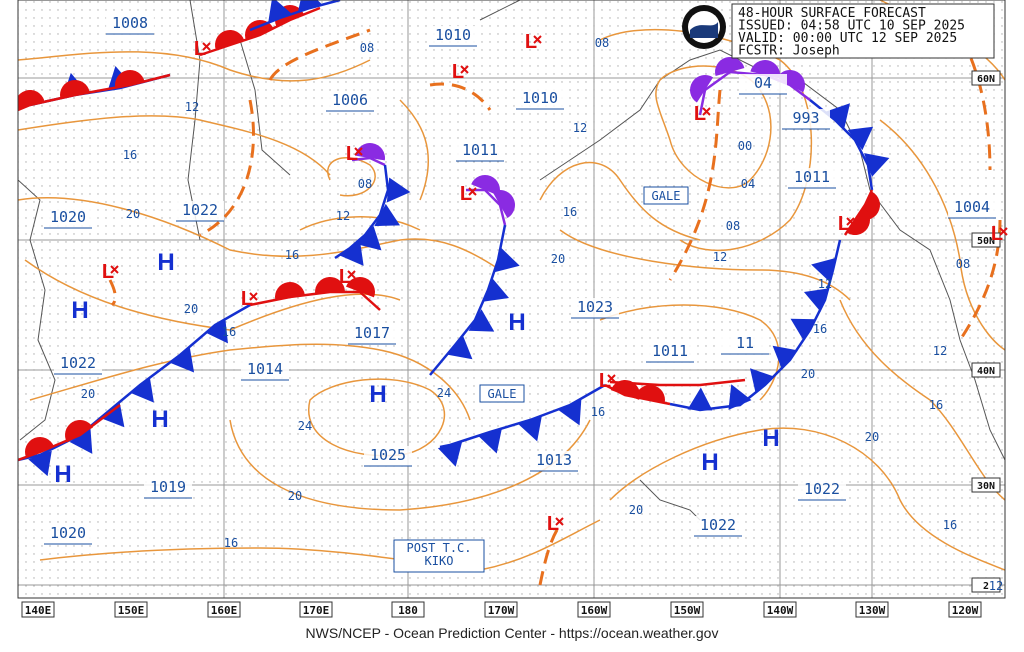 Image resolution: width=1024 pixels, height=652 pixels. I want to click on pressure-label: 1020, so click(68, 217).